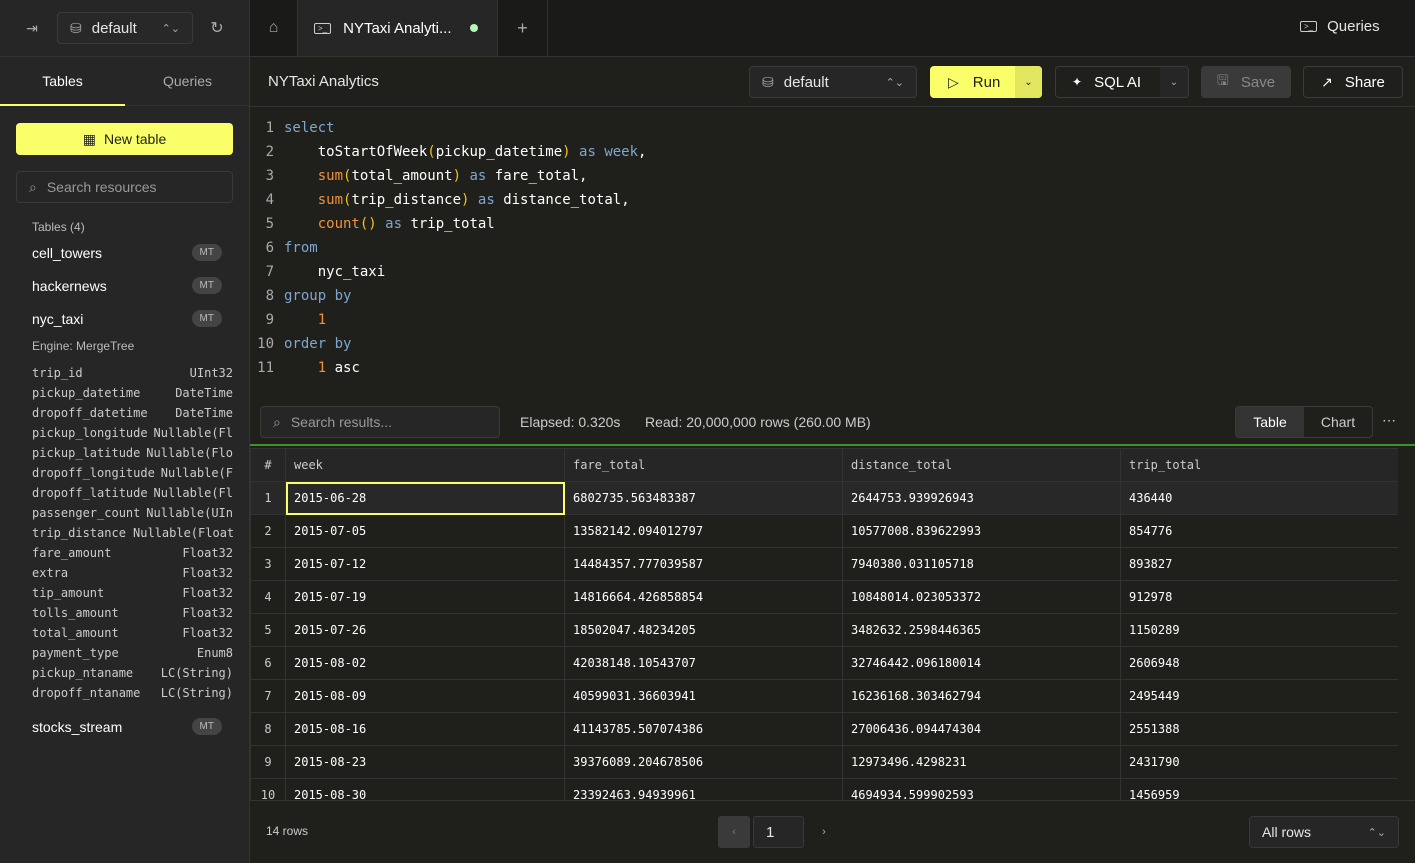 The width and height of the screenshot is (1415, 863). Describe the element at coordinates (703, 696) in the screenshot. I see `table-cell: 40599031.36603941` at that location.